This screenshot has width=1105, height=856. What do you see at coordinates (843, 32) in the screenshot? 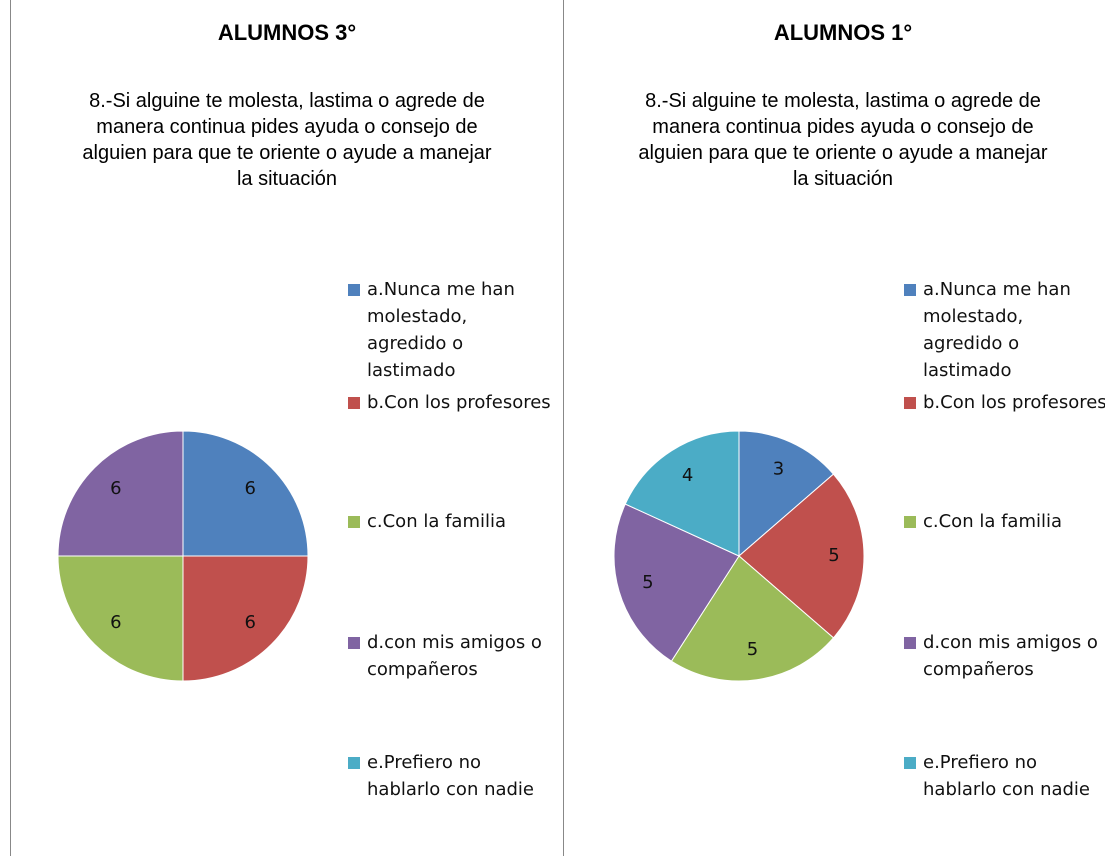
I see `cell-header: ALUMNOS 1°` at bounding box center [843, 32].